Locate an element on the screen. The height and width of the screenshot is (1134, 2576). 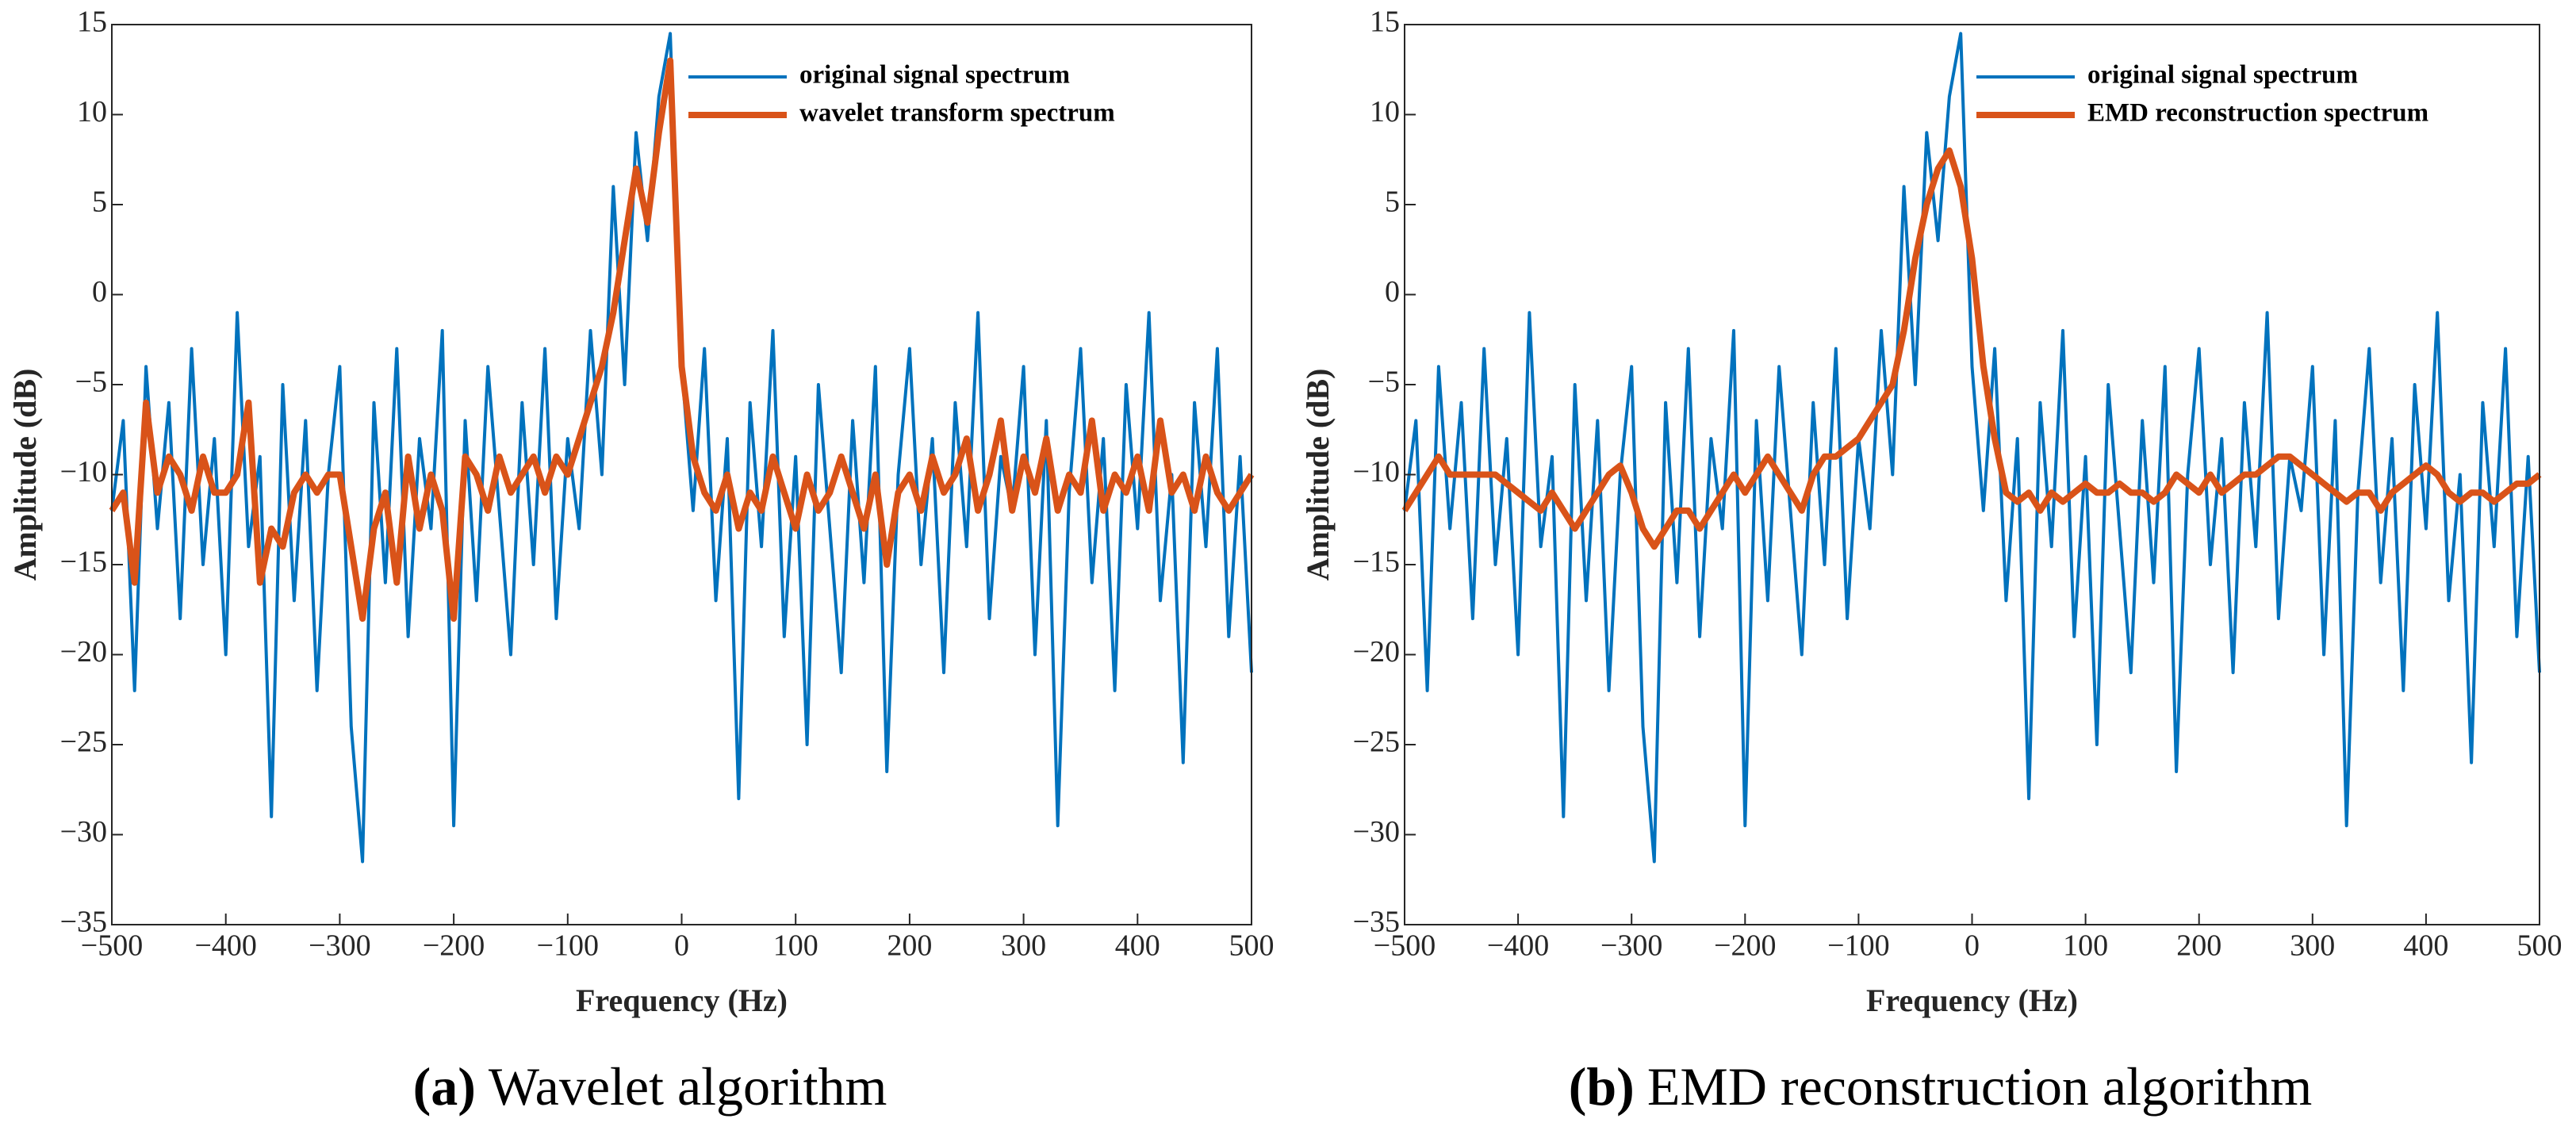
legend-label: wavelet transform spectrum is located at coordinates (957, 113).